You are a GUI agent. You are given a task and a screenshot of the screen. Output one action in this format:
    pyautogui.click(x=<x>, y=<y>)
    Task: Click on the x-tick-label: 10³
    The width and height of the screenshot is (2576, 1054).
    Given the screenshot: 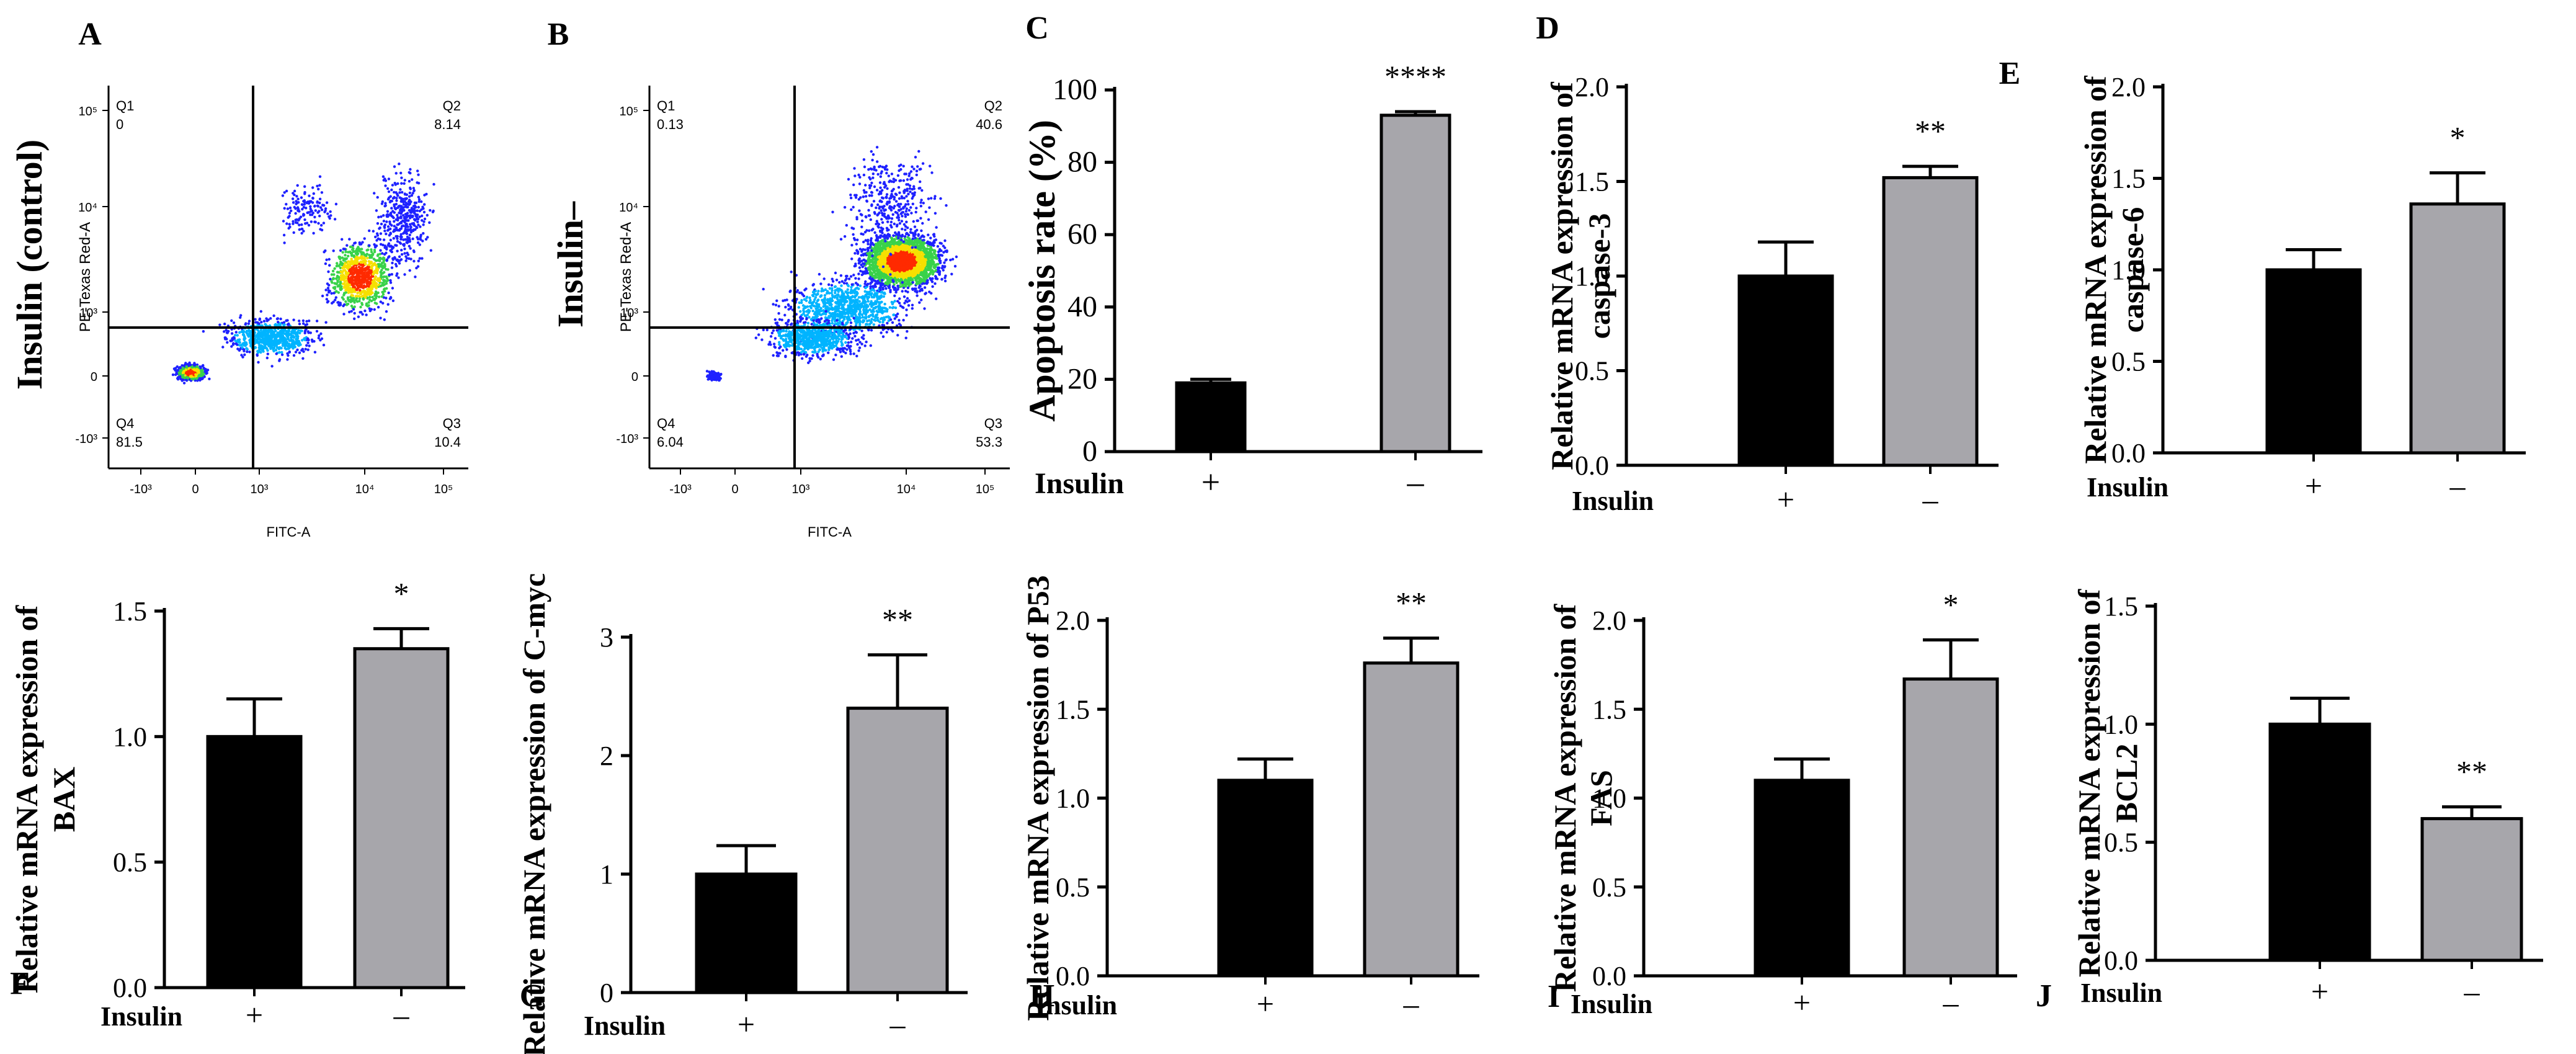 What is the action you would take?
    pyautogui.click(x=260, y=489)
    